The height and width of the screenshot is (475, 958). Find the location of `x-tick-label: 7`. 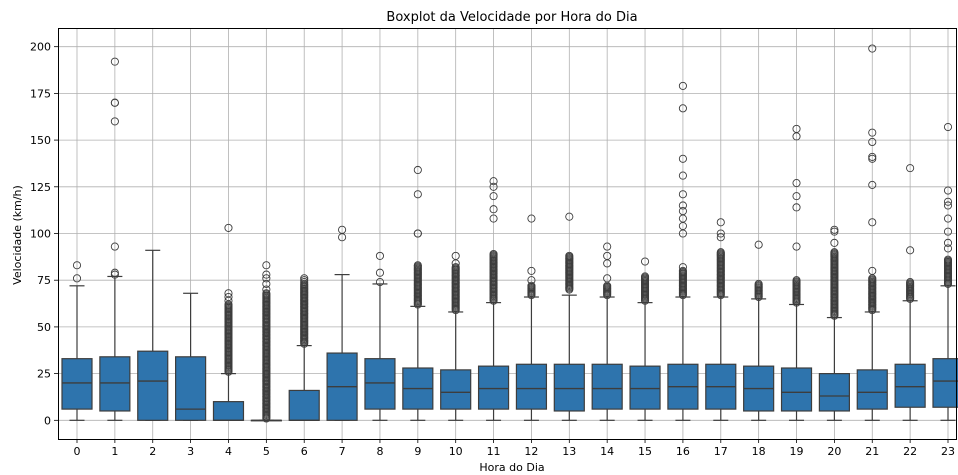

x-tick-label: 7 is located at coordinates (342, 451).